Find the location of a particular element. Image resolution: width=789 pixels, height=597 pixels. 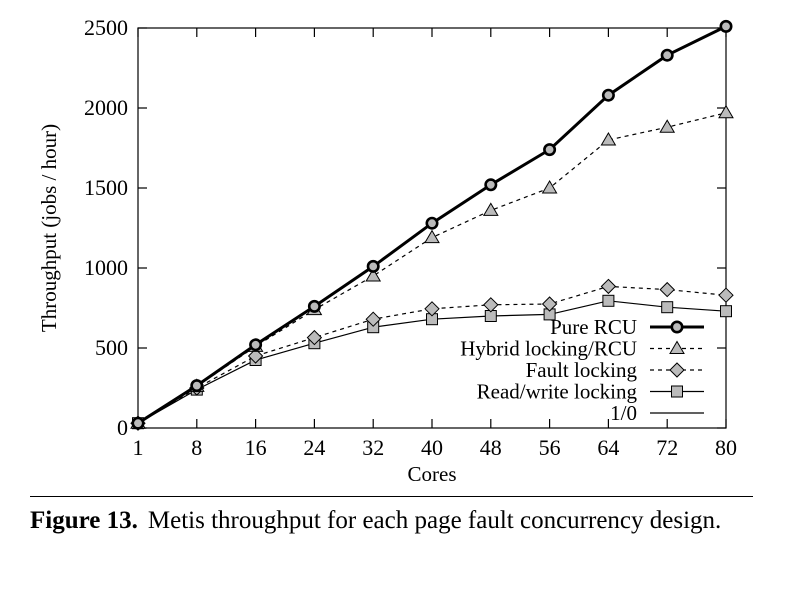

legend-label: Read/write locking is located at coordinates (557, 392).